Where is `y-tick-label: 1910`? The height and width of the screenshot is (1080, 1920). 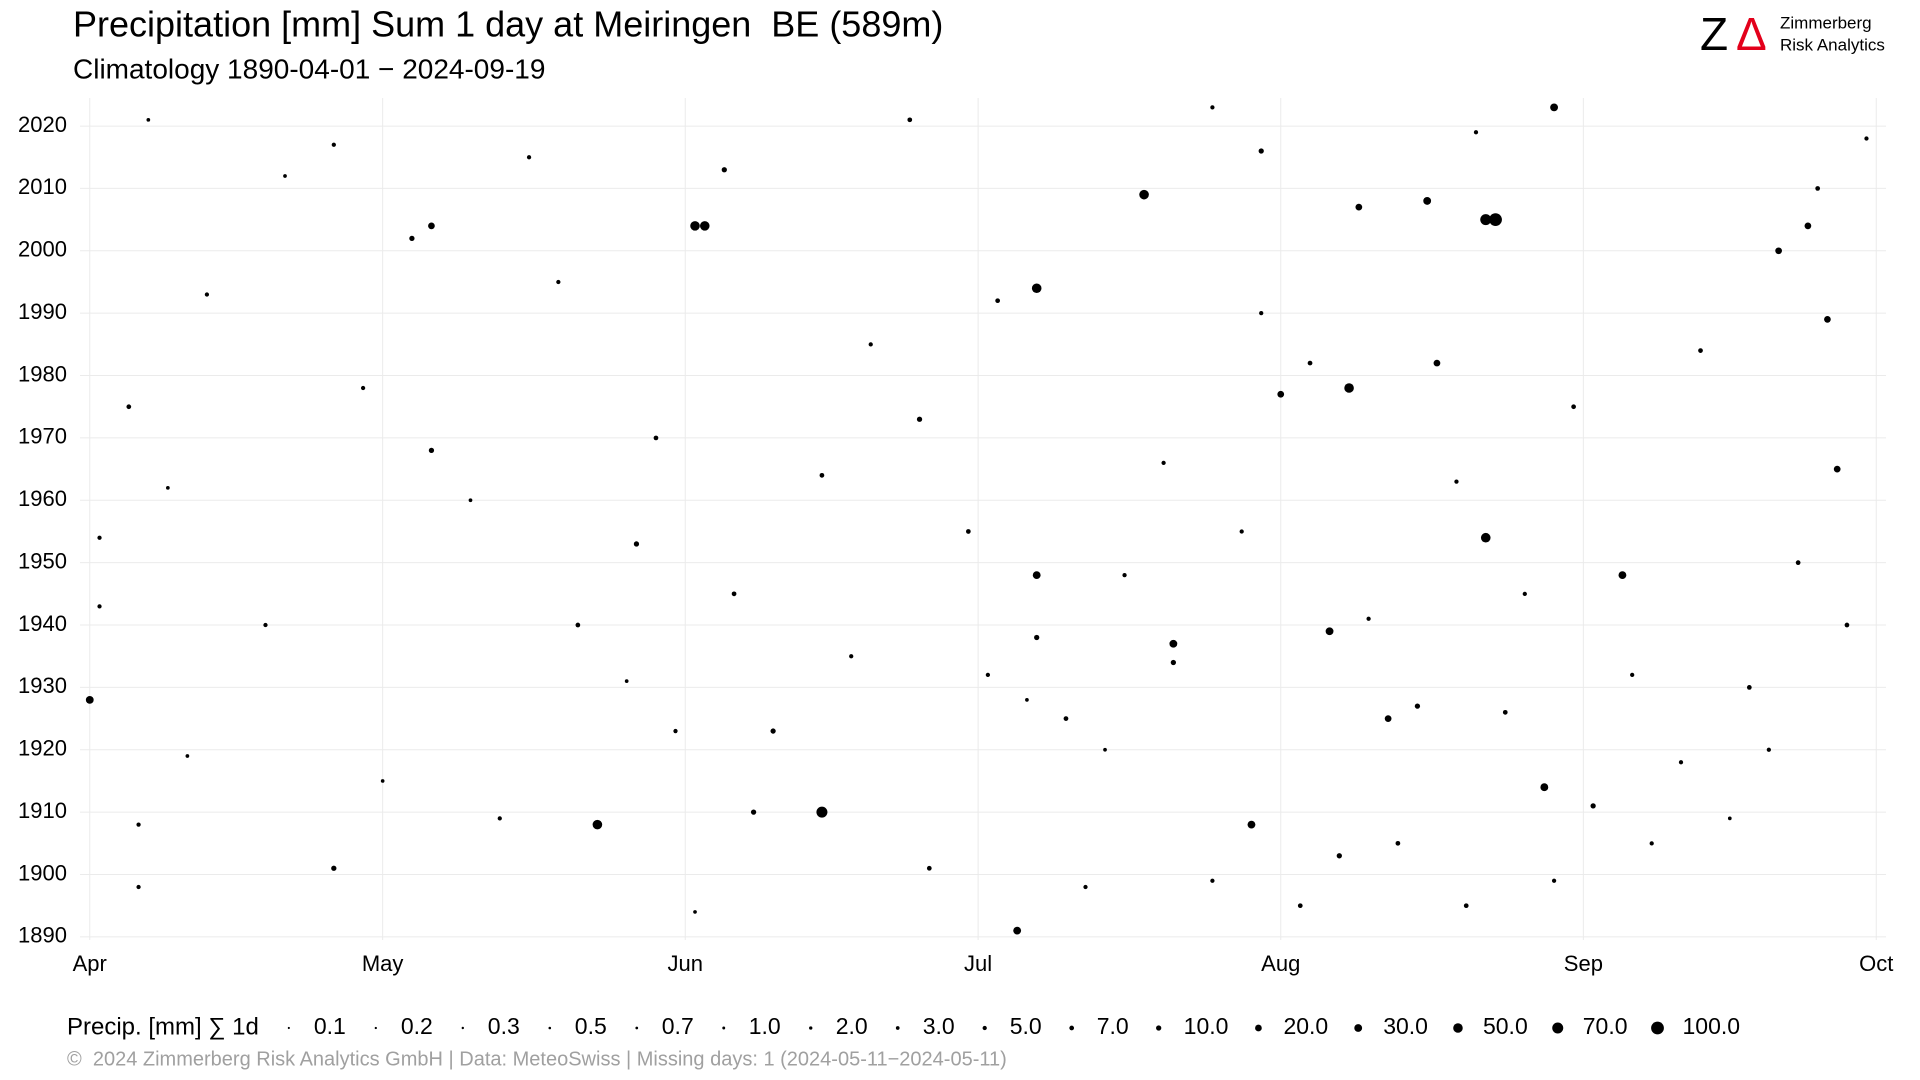 y-tick-label: 1910 is located at coordinates (42, 810).